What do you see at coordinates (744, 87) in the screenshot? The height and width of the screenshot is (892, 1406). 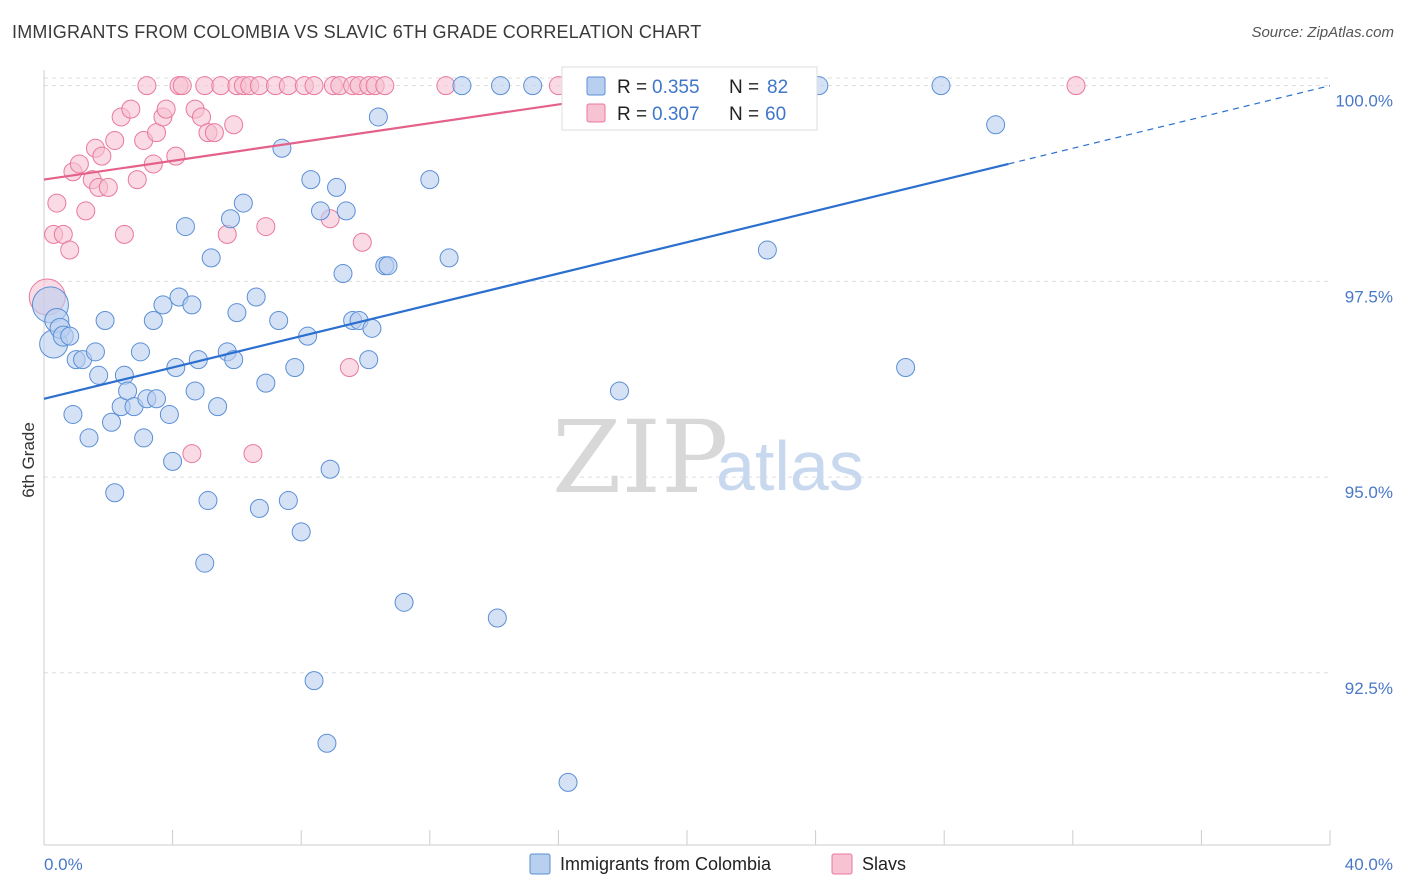 I see `legend-n-label-colombia: N =` at bounding box center [744, 87].